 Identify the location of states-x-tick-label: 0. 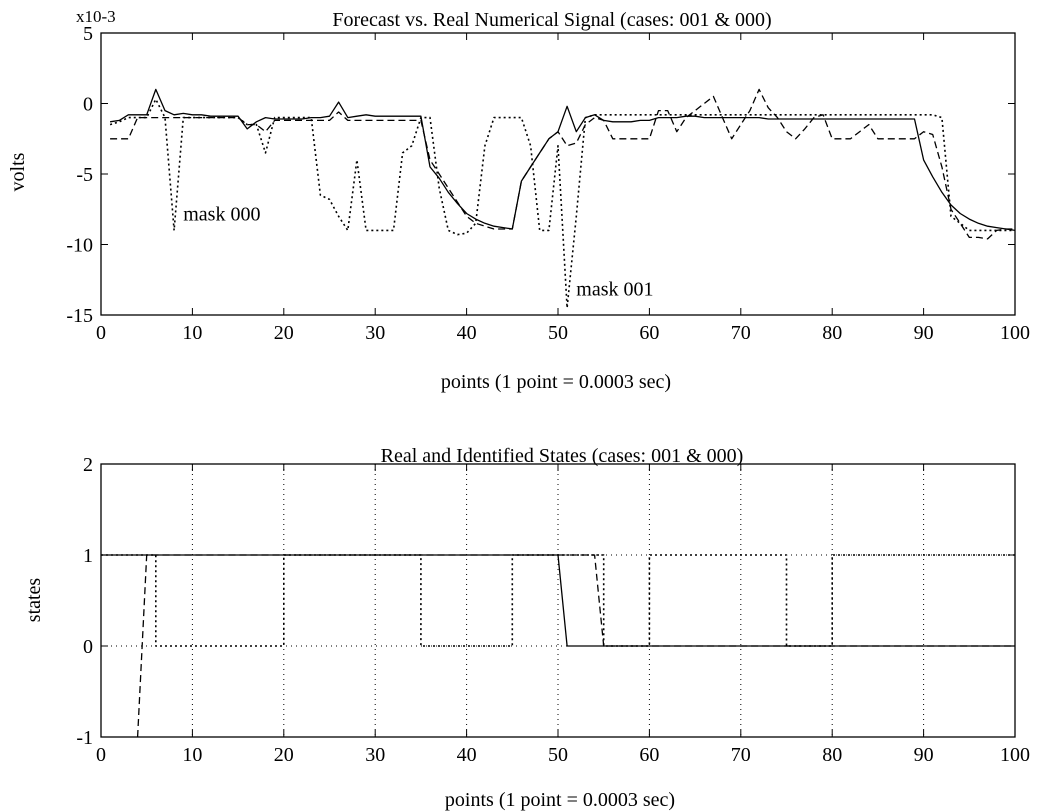
(101, 755).